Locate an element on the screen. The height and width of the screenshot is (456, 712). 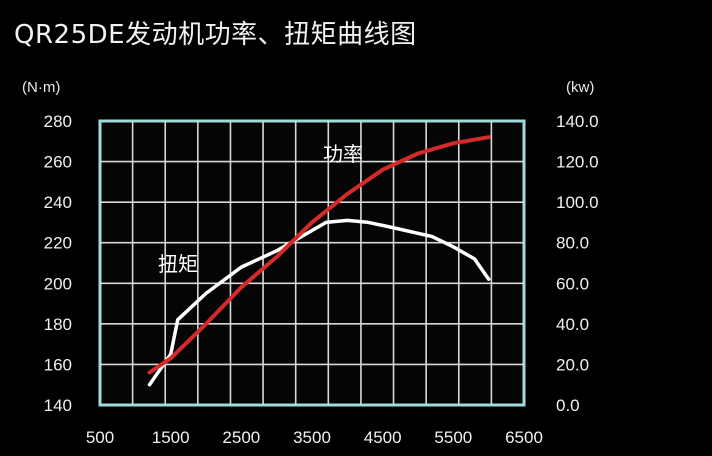
right-axis-unit: (kw) is located at coordinates (580, 87).